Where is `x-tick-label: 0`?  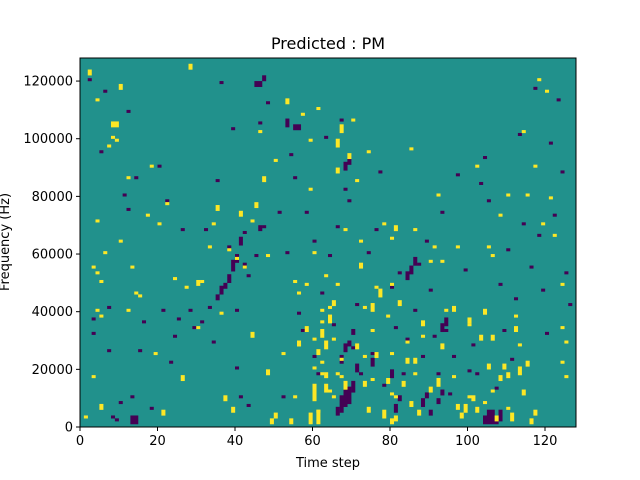
x-tick-label: 0 is located at coordinates (80, 441).